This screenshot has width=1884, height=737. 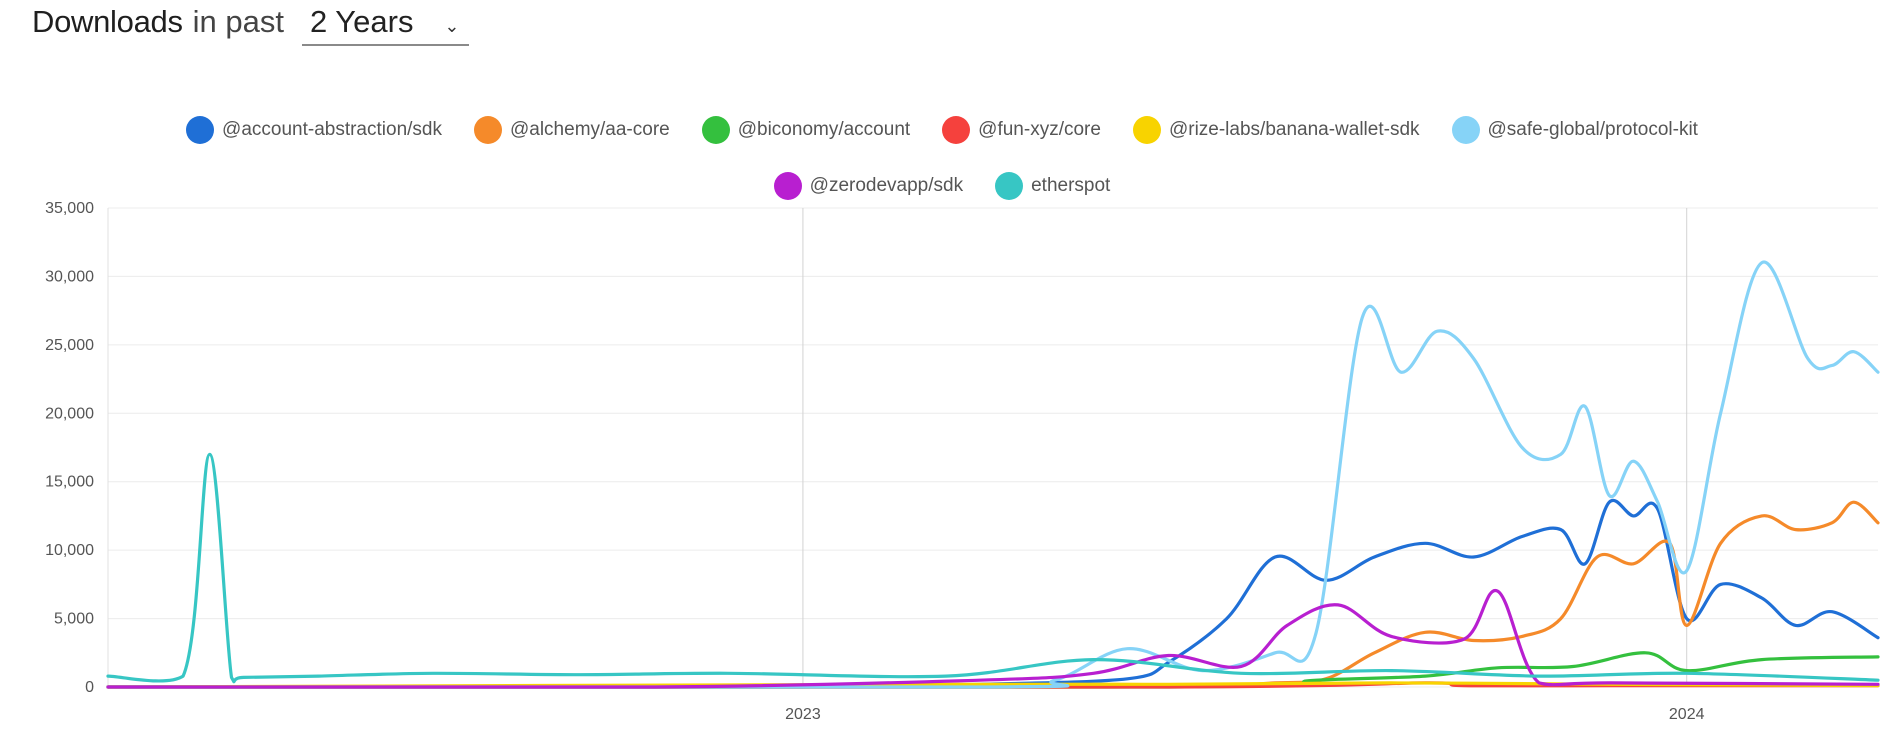 I want to click on y-tick-label: 35,000, so click(x=69, y=208).